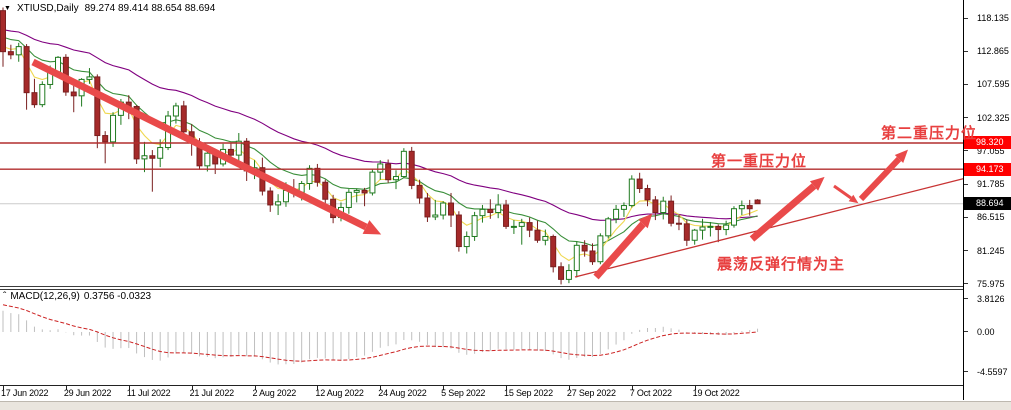  I want to click on price-tick-label: 81.245, so click(991, 250).